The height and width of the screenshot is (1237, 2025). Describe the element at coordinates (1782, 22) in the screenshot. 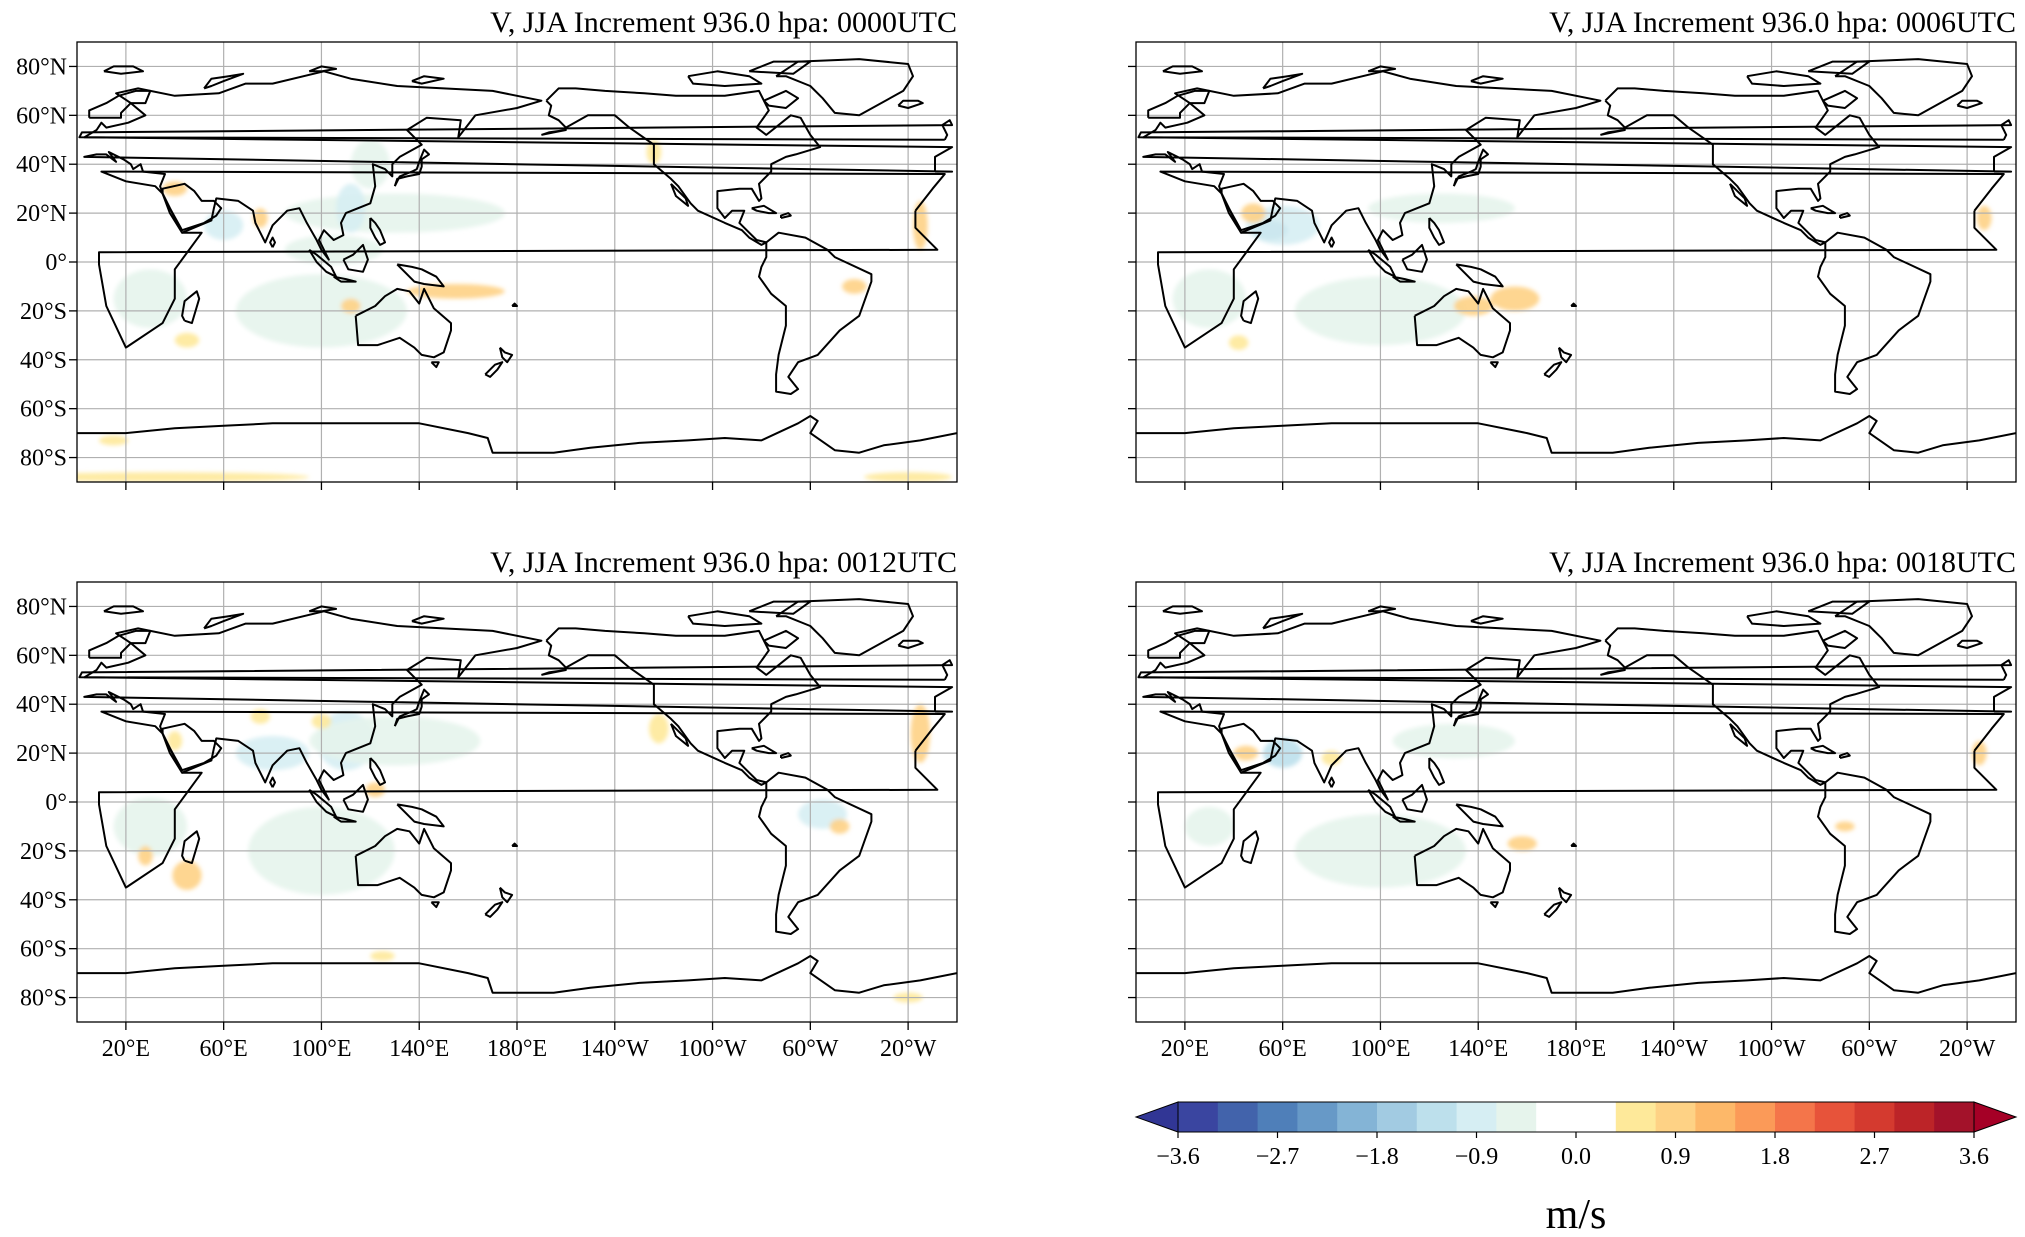

I see `panel-title: V, JJA Increment 936.0 hpa: 0006UTC` at that location.